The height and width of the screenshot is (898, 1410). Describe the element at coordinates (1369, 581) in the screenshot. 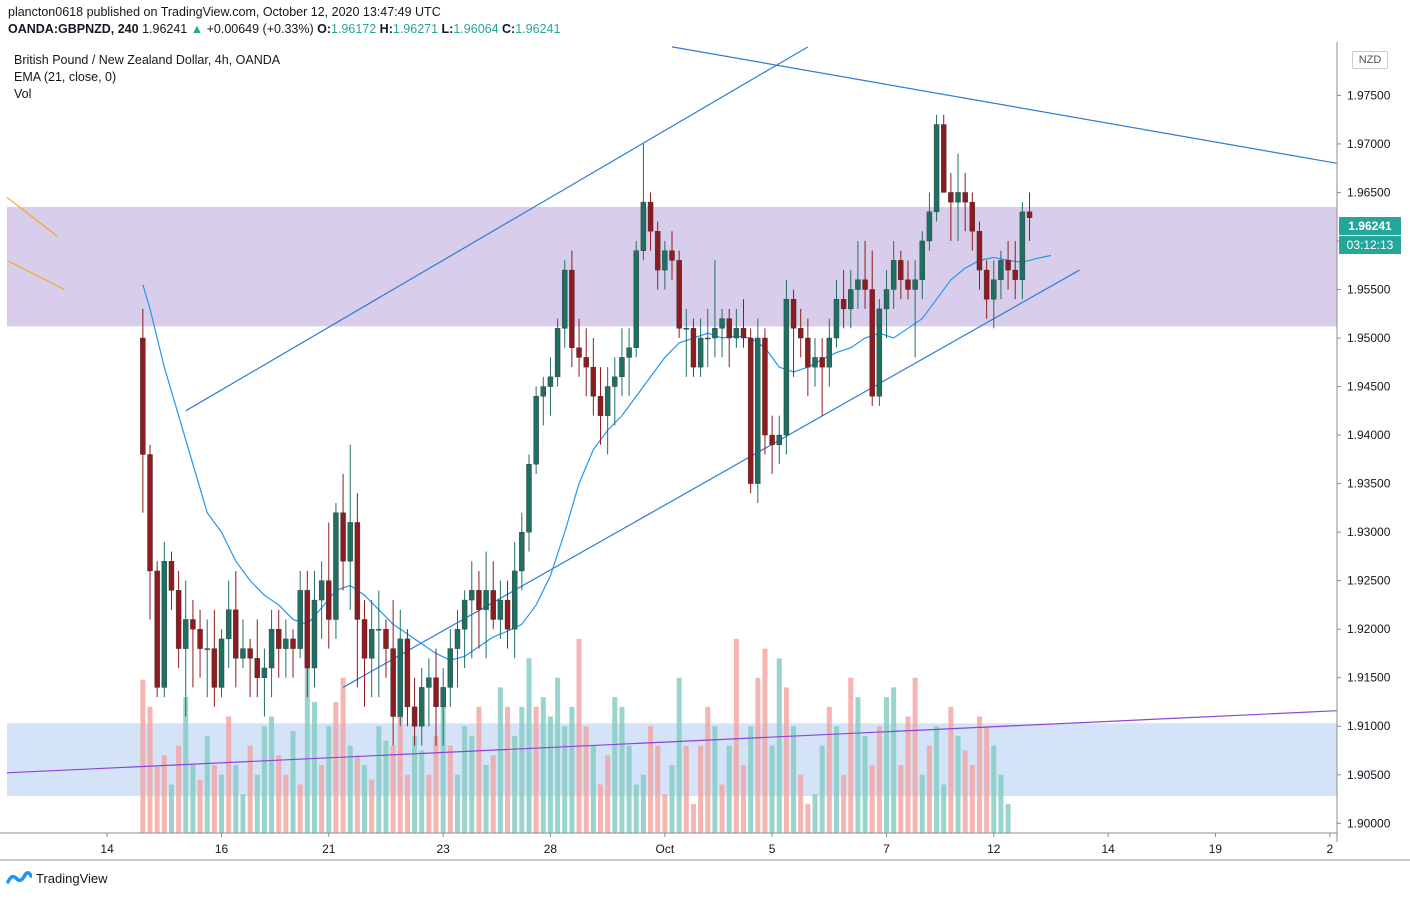

I see `price-tick-label: 1.92500` at that location.